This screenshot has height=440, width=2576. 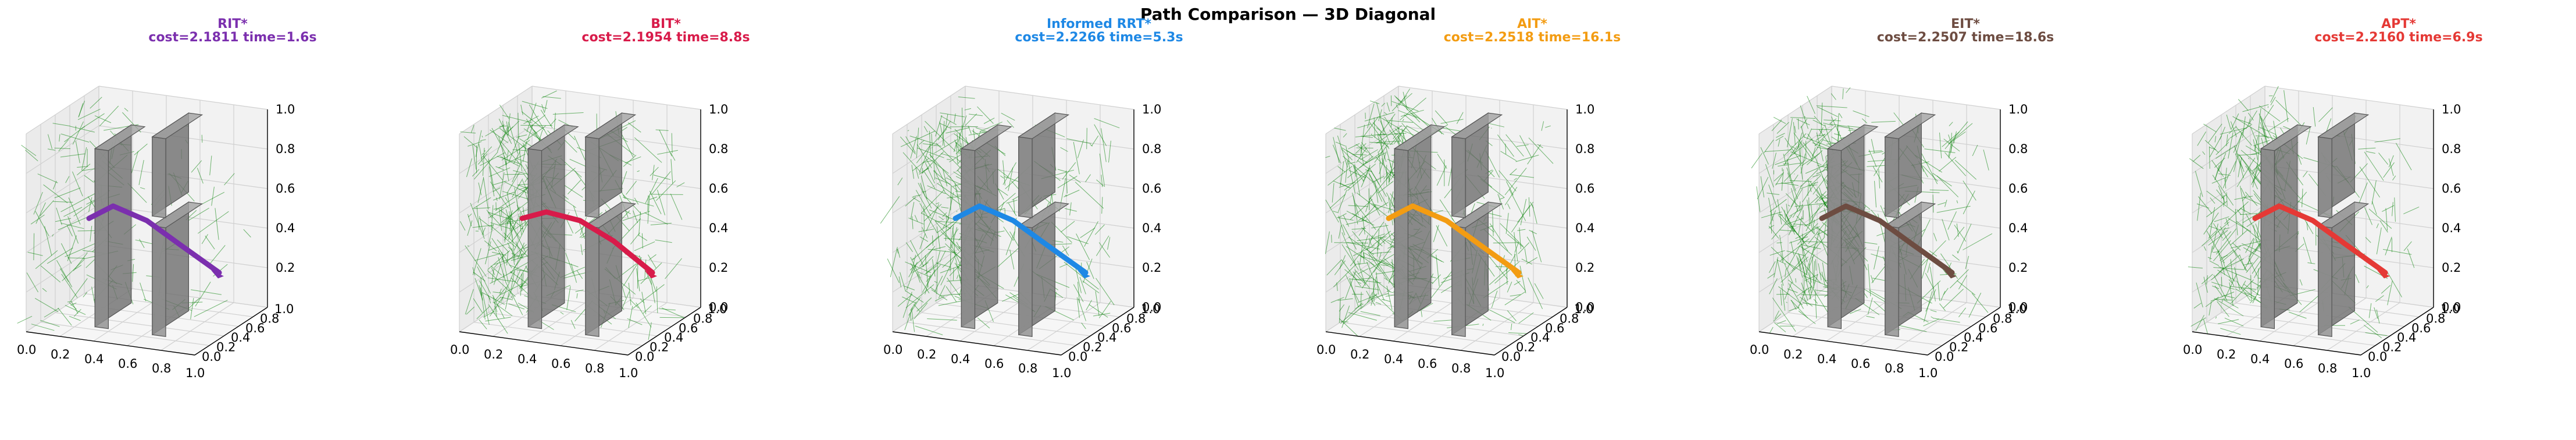 I want to click on z-tick-label: 0.6, so click(x=1585, y=189).